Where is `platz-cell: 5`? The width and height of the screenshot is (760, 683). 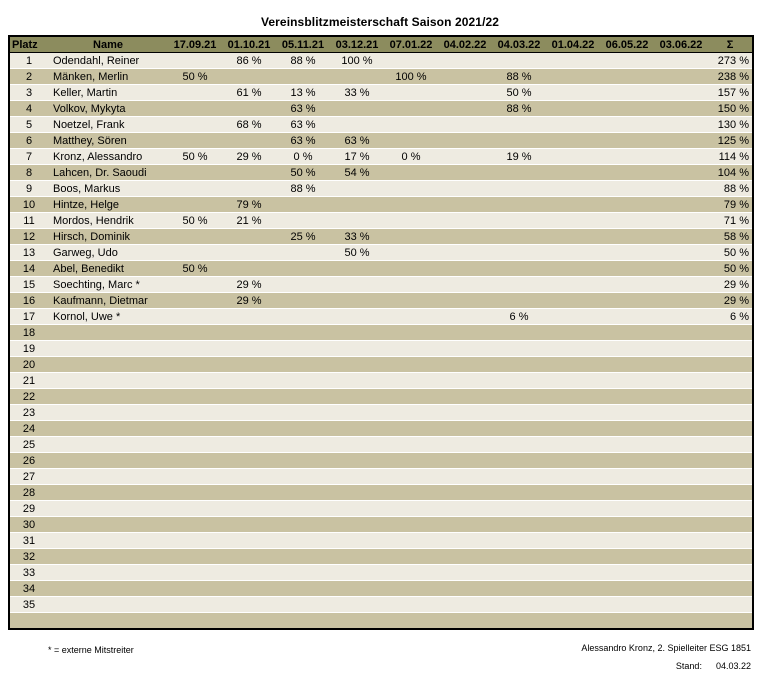 platz-cell: 5 is located at coordinates (28, 124).